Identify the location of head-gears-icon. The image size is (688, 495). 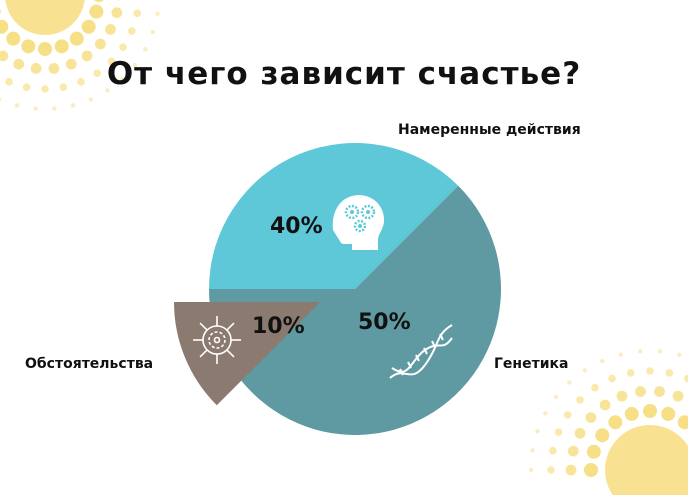
(358, 222).